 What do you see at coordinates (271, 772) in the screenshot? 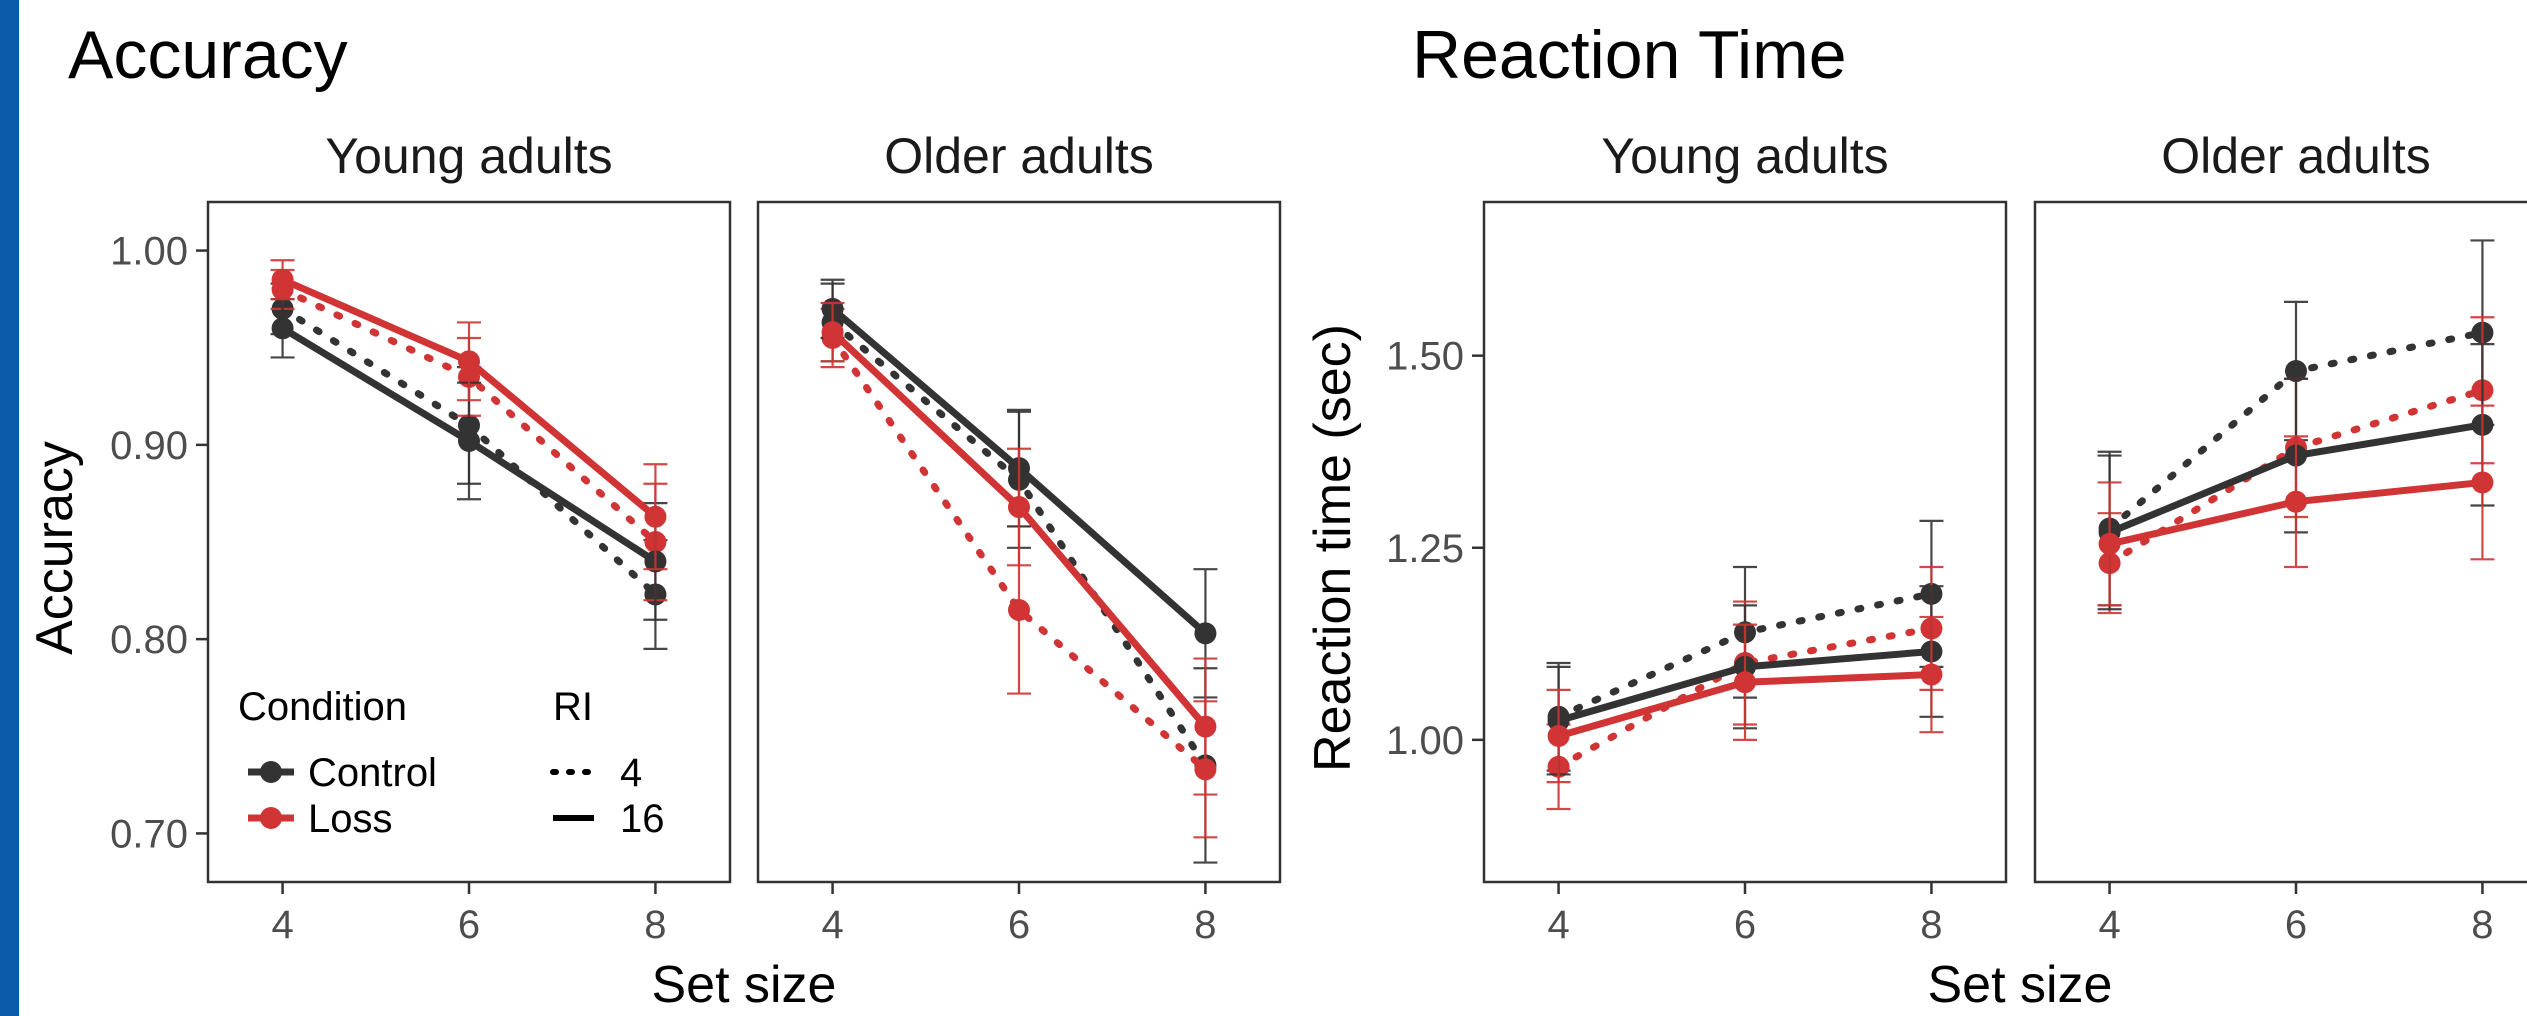
I see `legend-control-marker` at bounding box center [271, 772].